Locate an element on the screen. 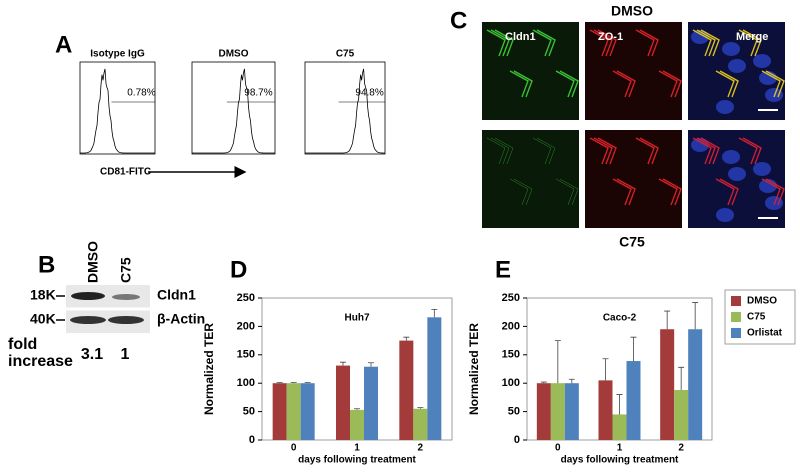 The height and width of the screenshot is (475, 800). band-label: β-Actin is located at coordinates (181, 319).